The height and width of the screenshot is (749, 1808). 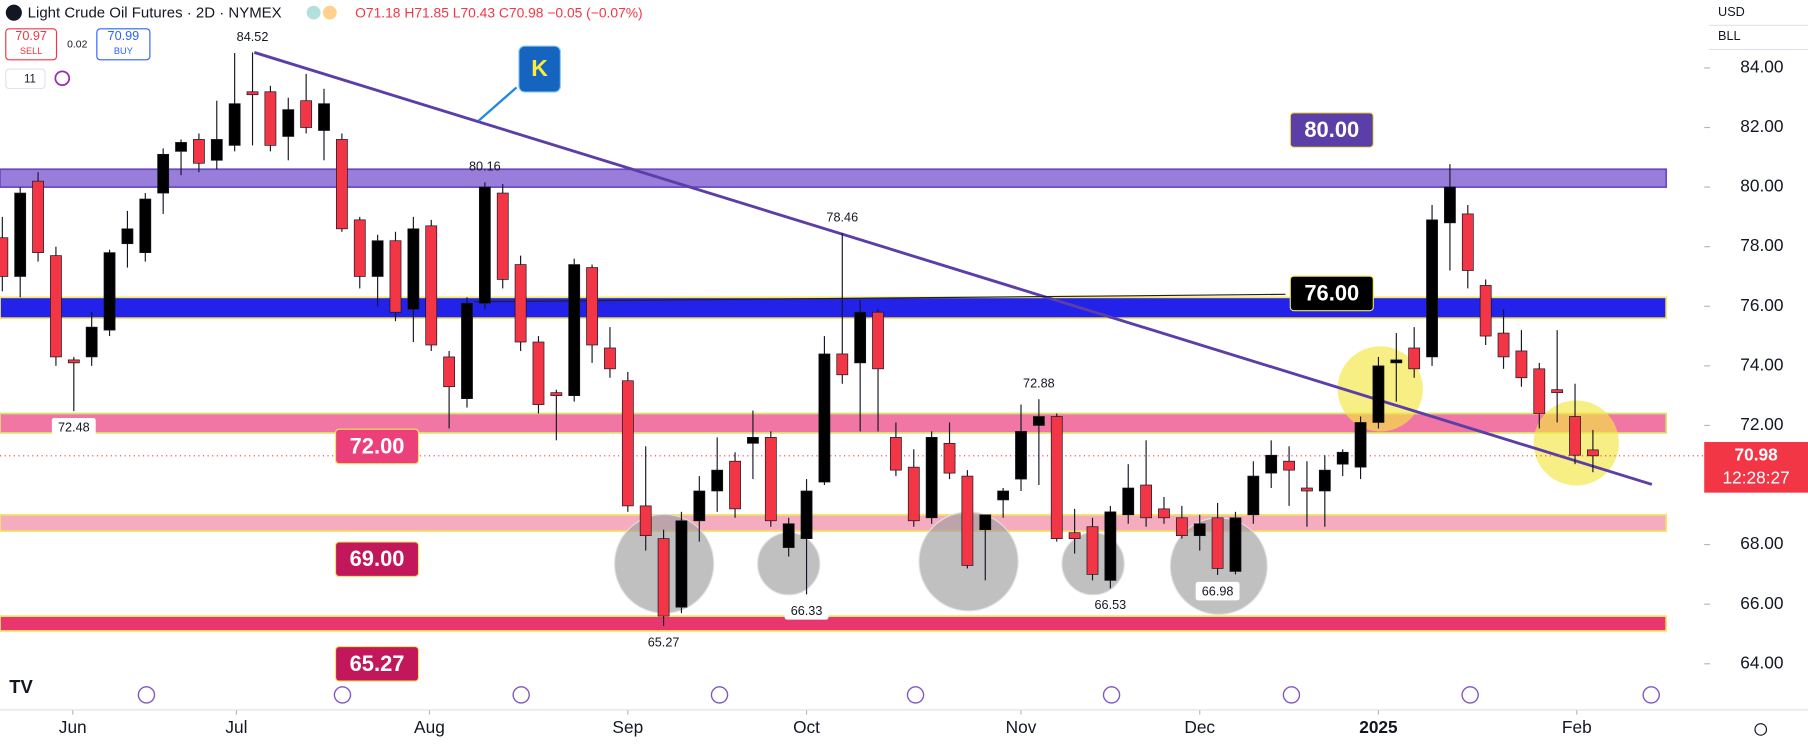 I want to click on x-tick-label: Aug, so click(x=429, y=727).